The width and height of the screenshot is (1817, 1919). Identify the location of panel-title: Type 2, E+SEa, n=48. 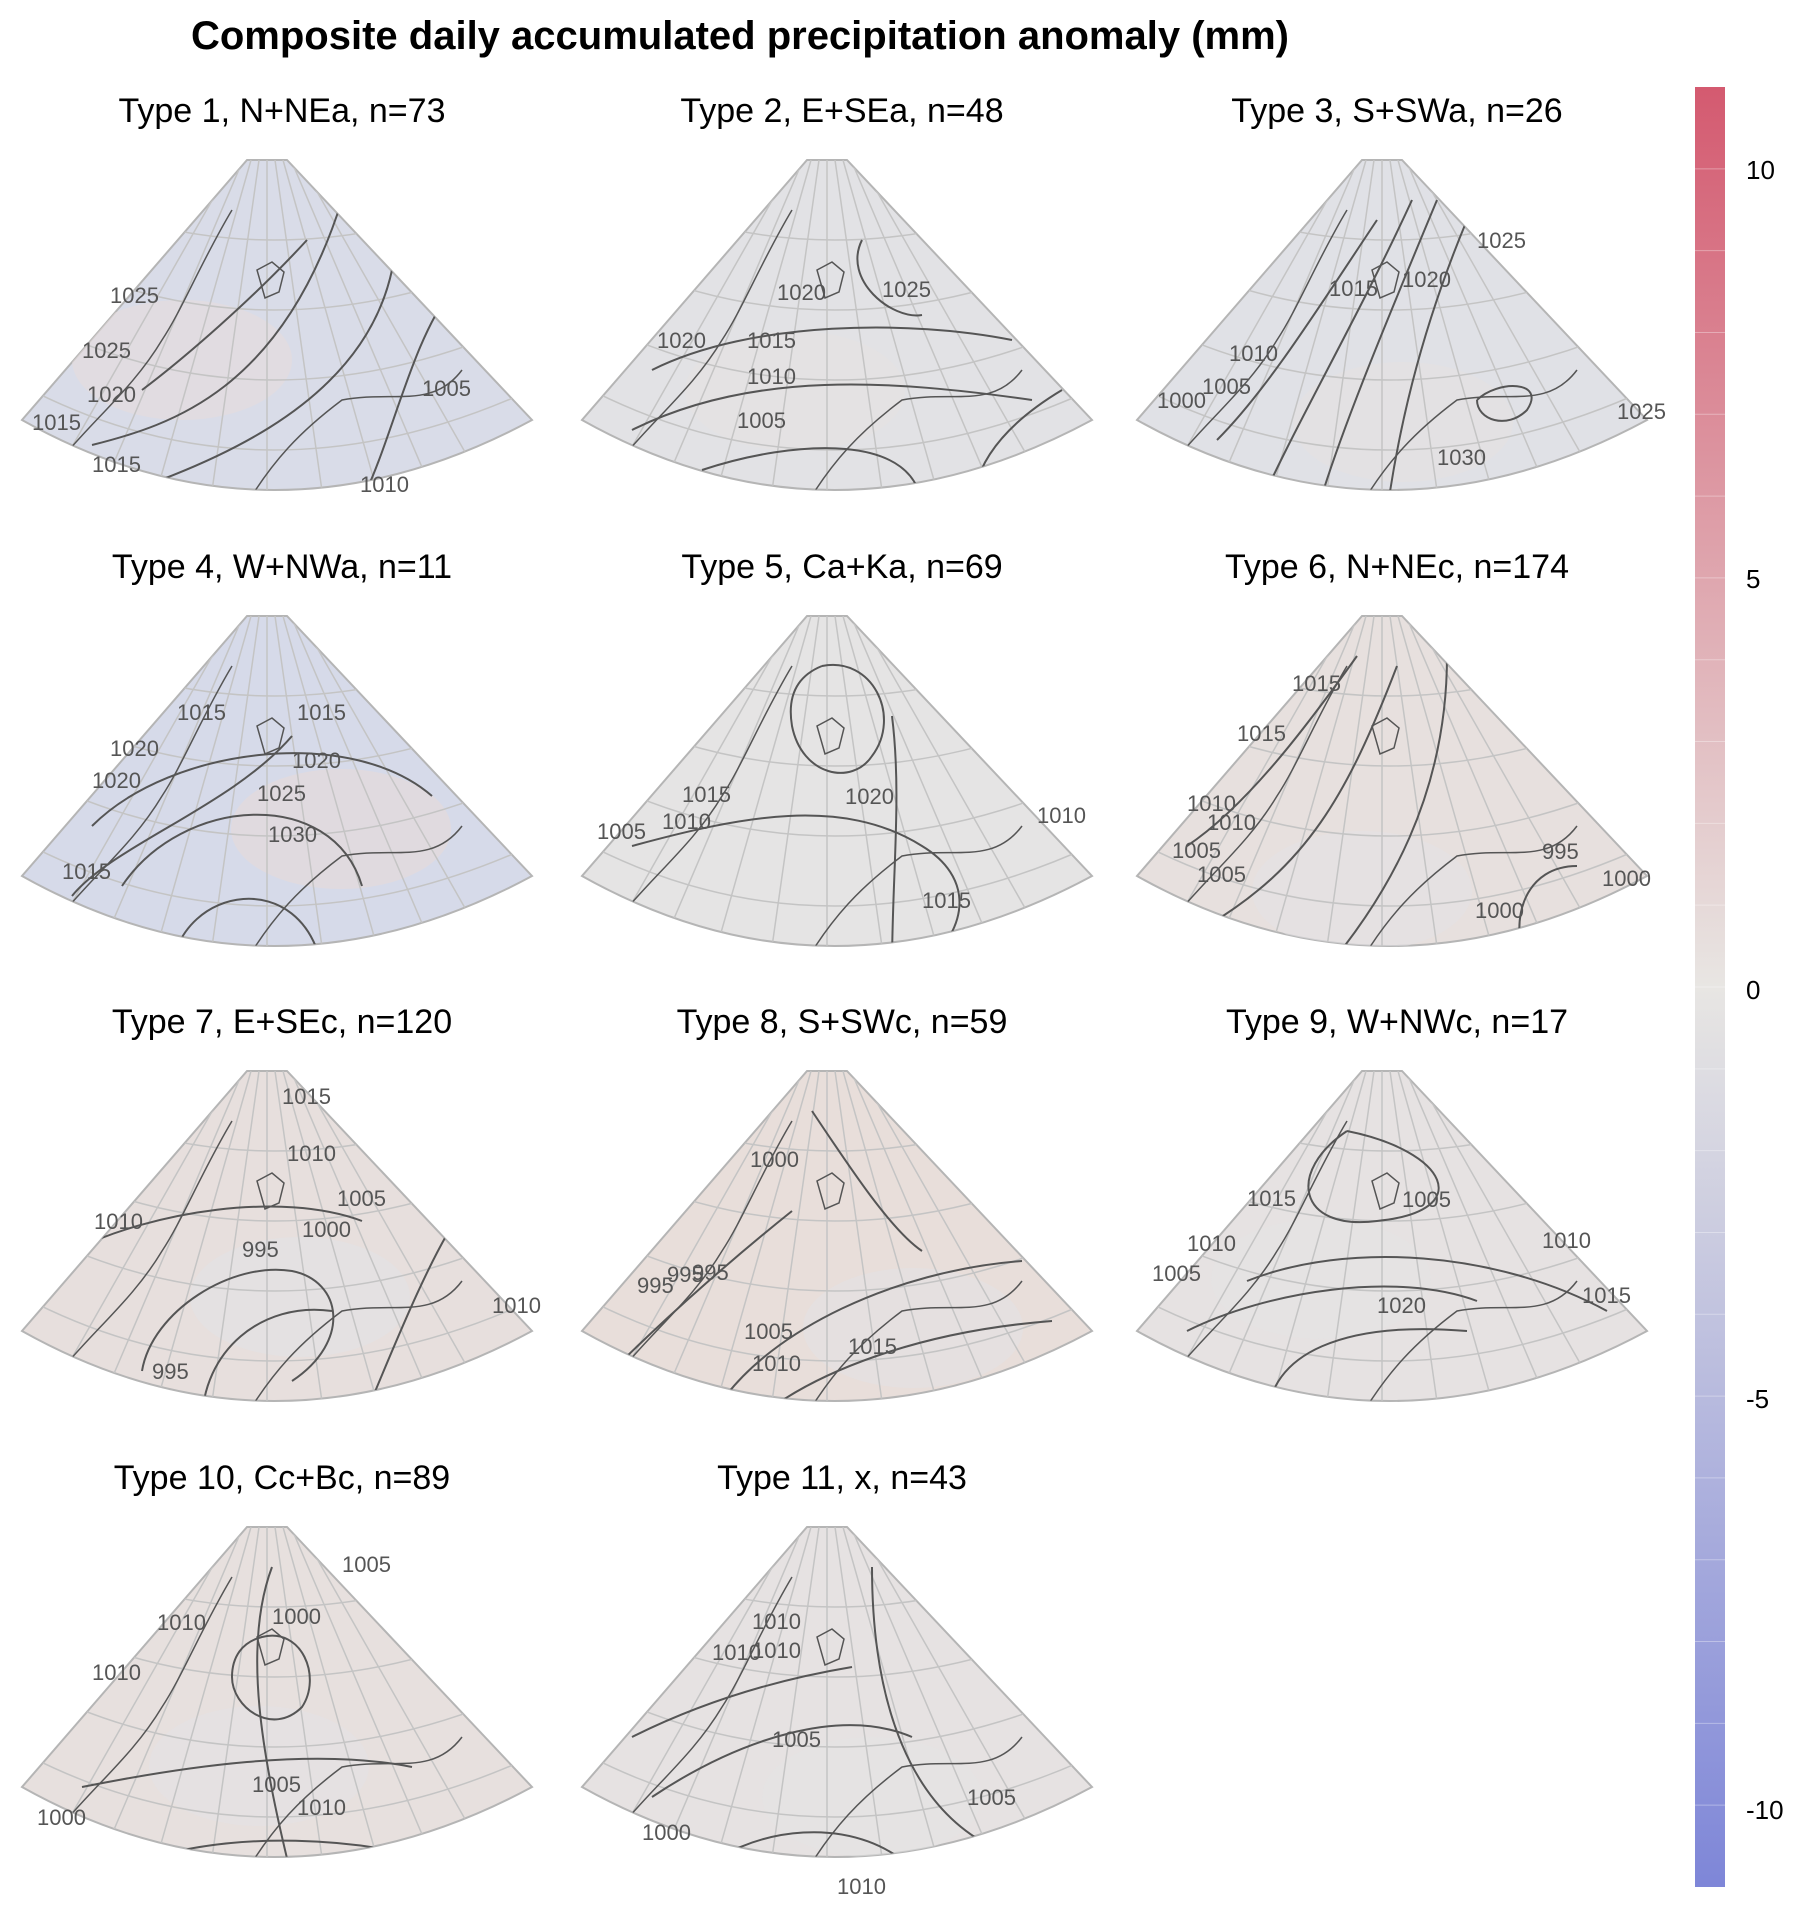
(842, 111).